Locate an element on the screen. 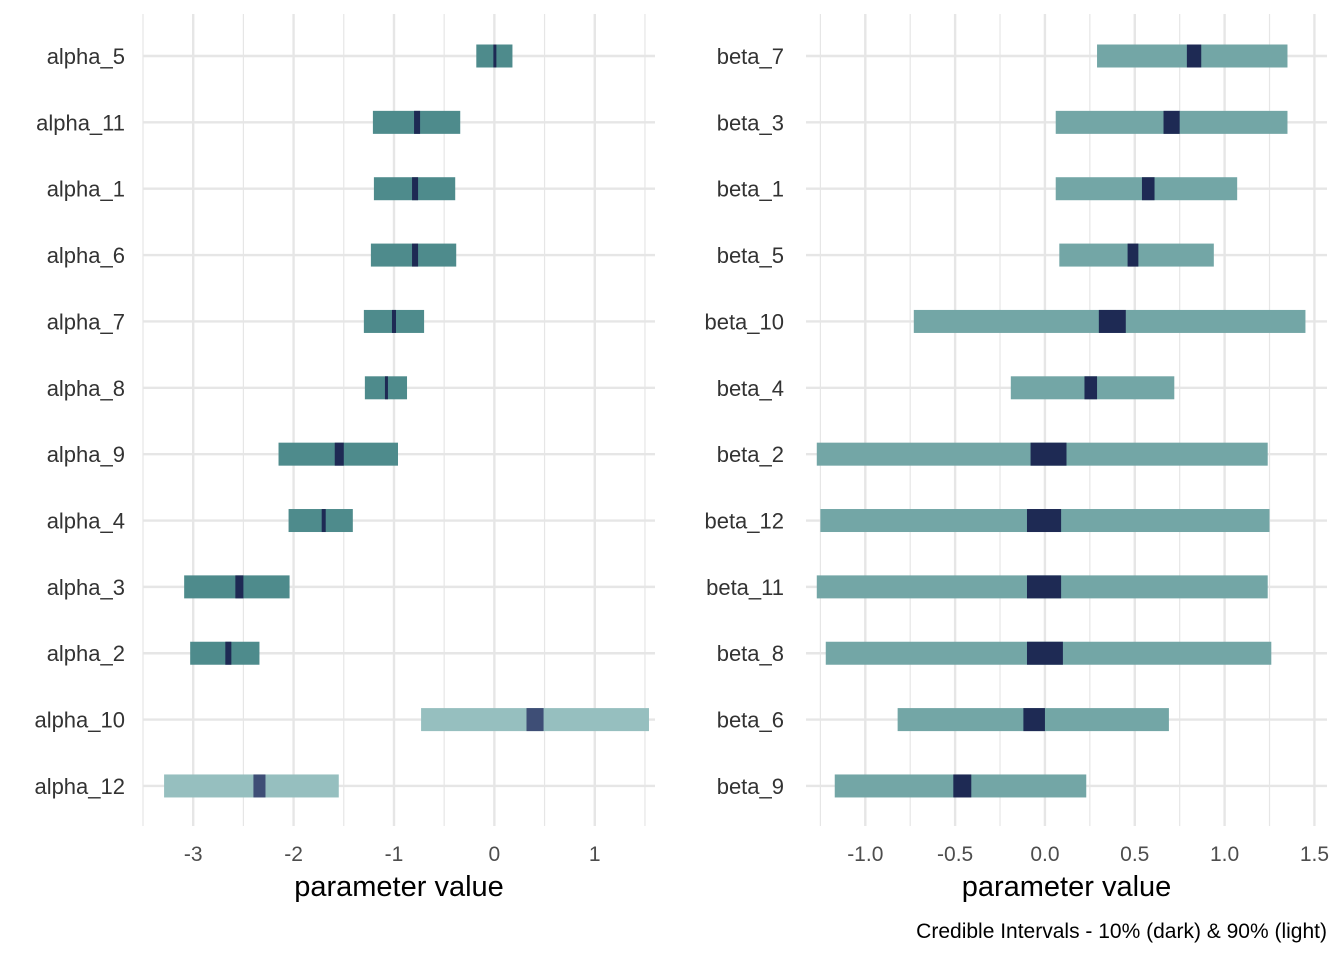 The image size is (1344, 960). x-tick-label: -2 is located at coordinates (293, 854).